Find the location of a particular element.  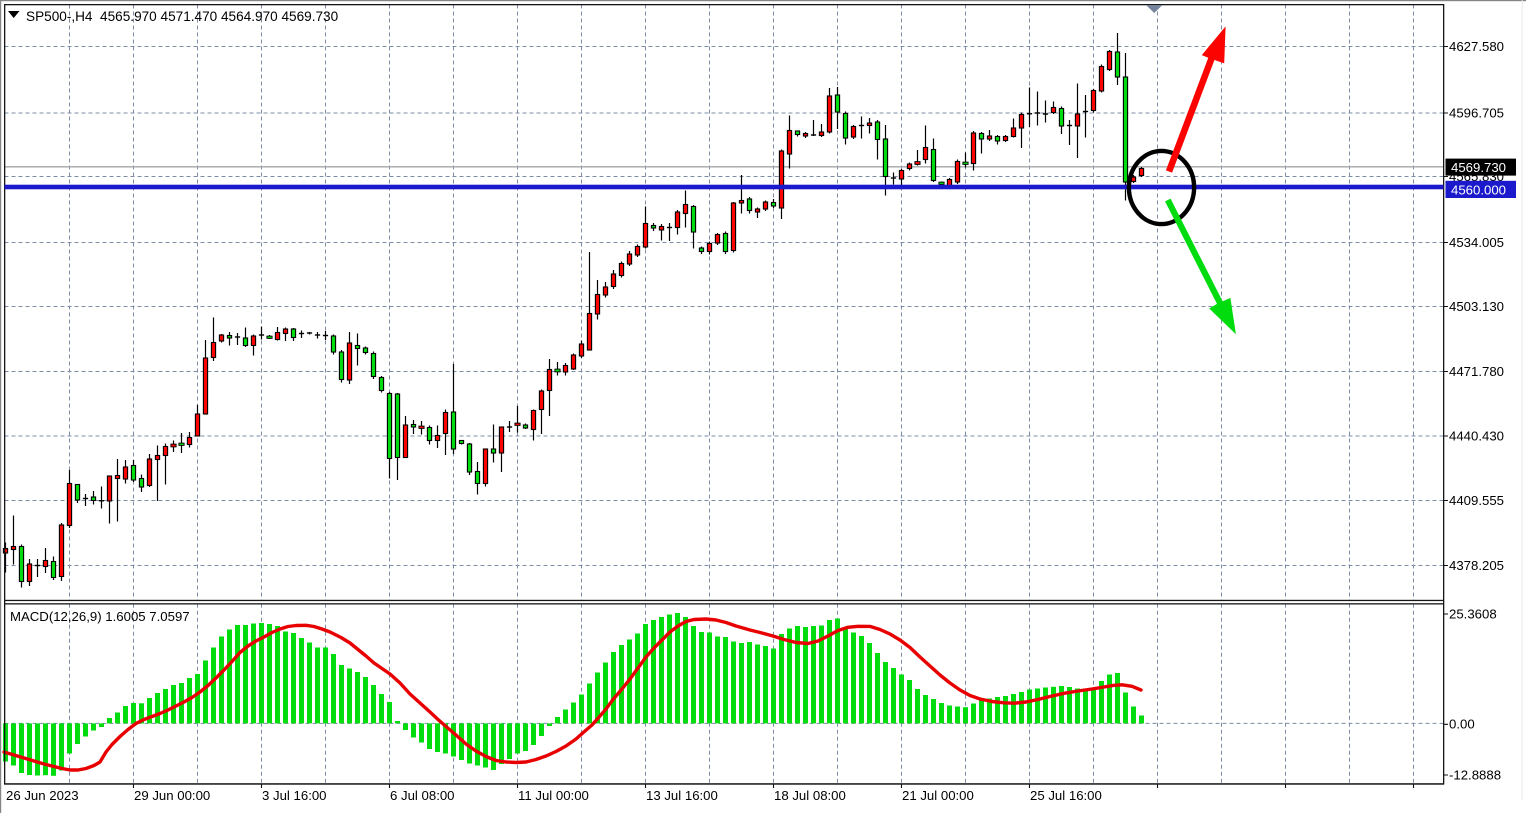

svg-text: MACD(12,26,9) 1.6005 7.0597 is located at coordinates (100, 616).